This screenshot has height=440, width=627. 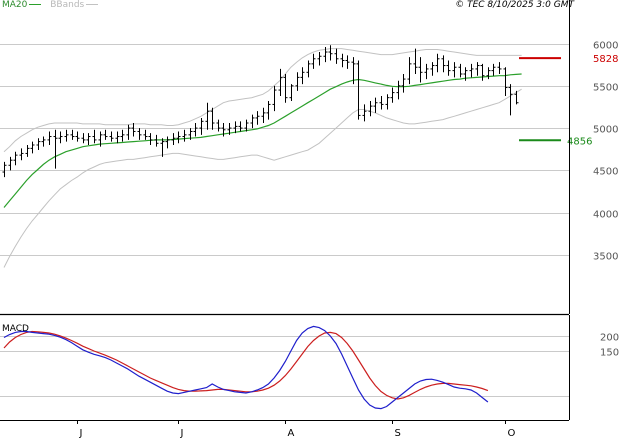 What do you see at coordinates (291, 433) in the screenshot?
I see `x-tick-label: A` at bounding box center [291, 433].